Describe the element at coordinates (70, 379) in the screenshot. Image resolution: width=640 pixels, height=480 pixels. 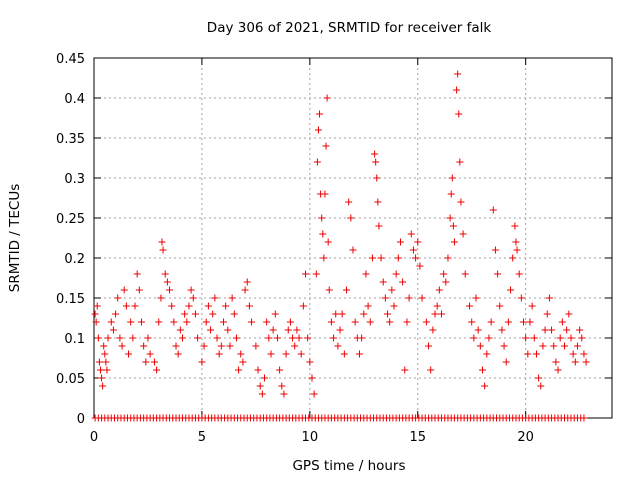
I see `y-tick-label: 0.05` at that location.